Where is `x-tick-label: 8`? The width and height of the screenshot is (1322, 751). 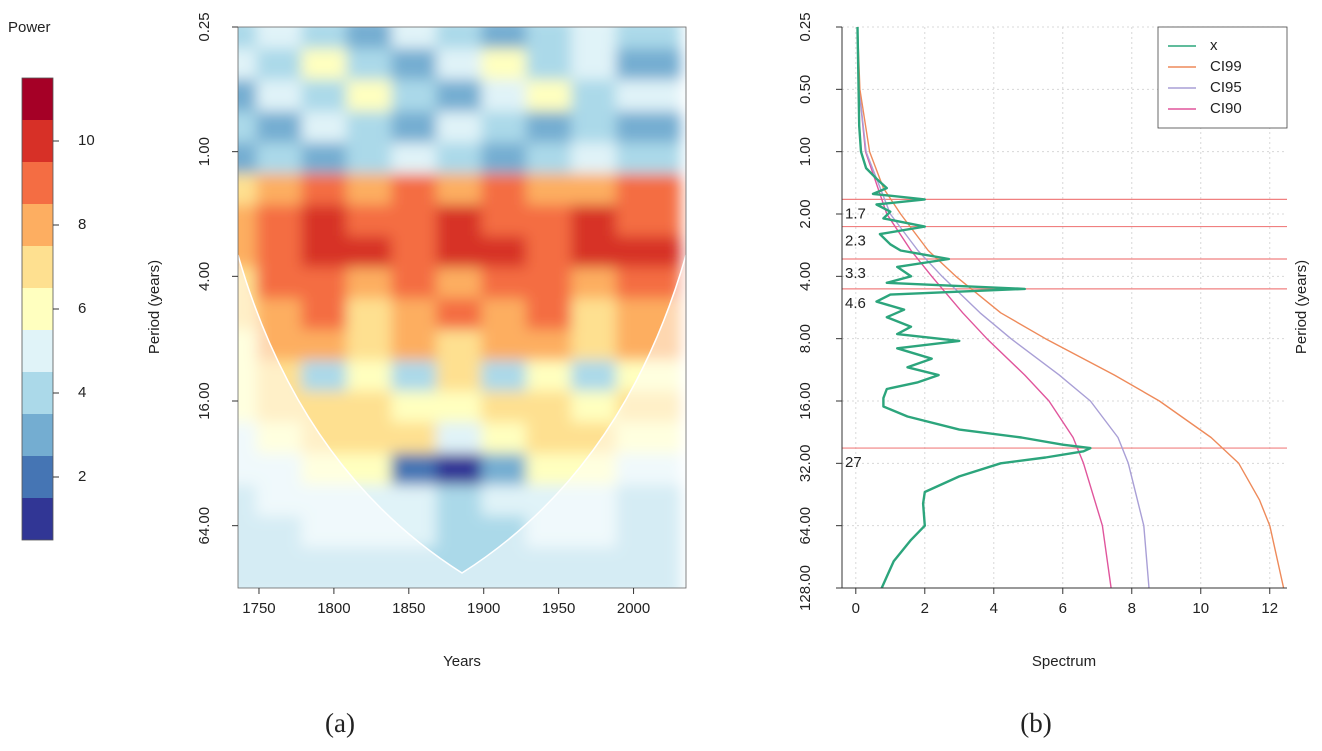
x-tick-label: 8 is located at coordinates (1132, 608).